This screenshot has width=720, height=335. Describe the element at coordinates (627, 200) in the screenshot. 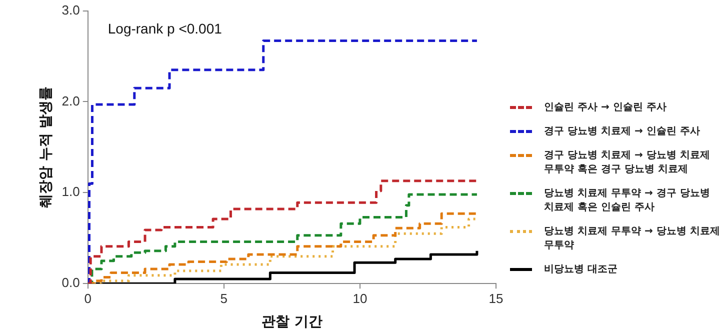

I see `legend-label: 당뇨병 치료제 무투약 → 경구 당뇨병 치료제 혹은 인슐린 주사` at that location.